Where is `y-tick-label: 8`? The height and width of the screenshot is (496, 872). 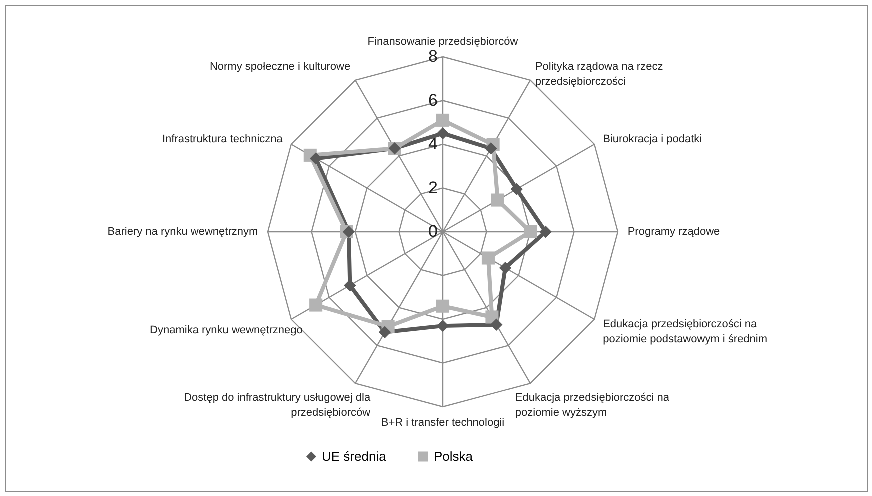
y-tick-label: 8 is located at coordinates (433, 56).